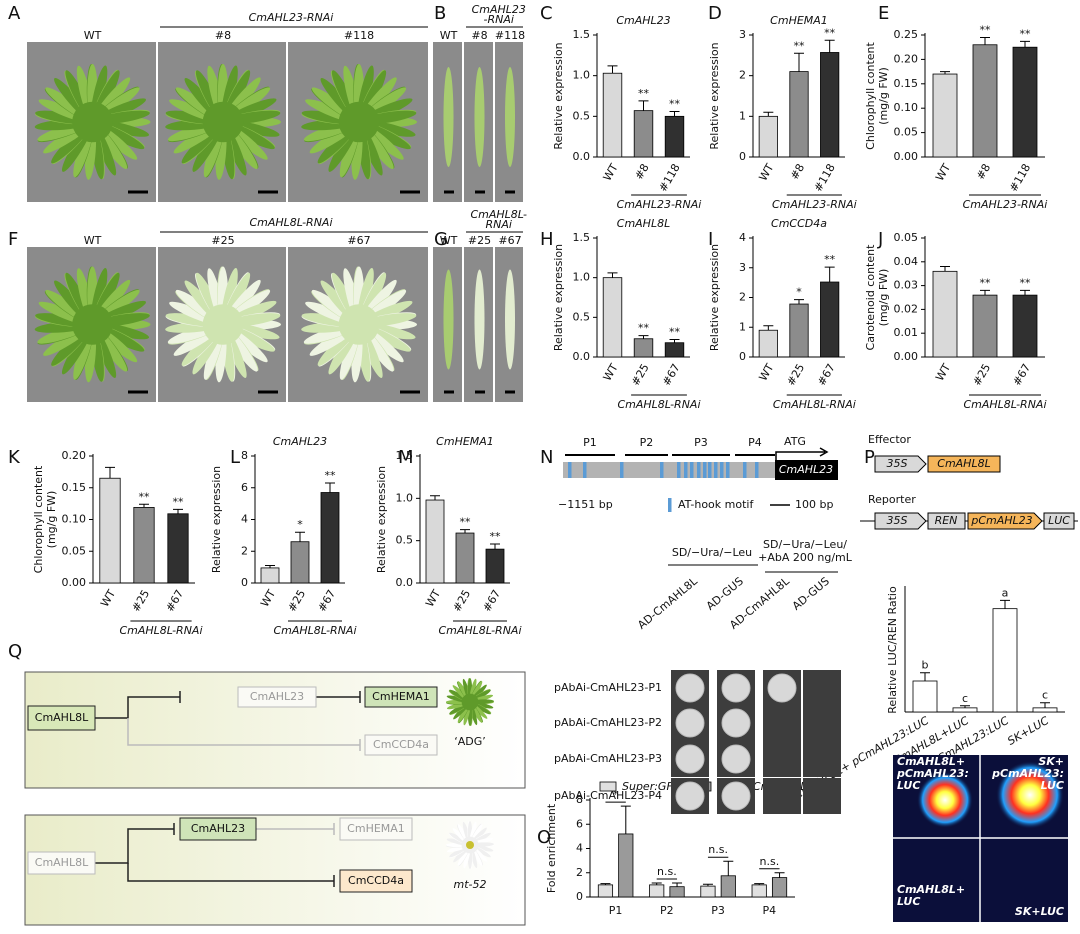  Describe the element at coordinates (546, 457) in the screenshot. I see `panel-letter: N` at that location.